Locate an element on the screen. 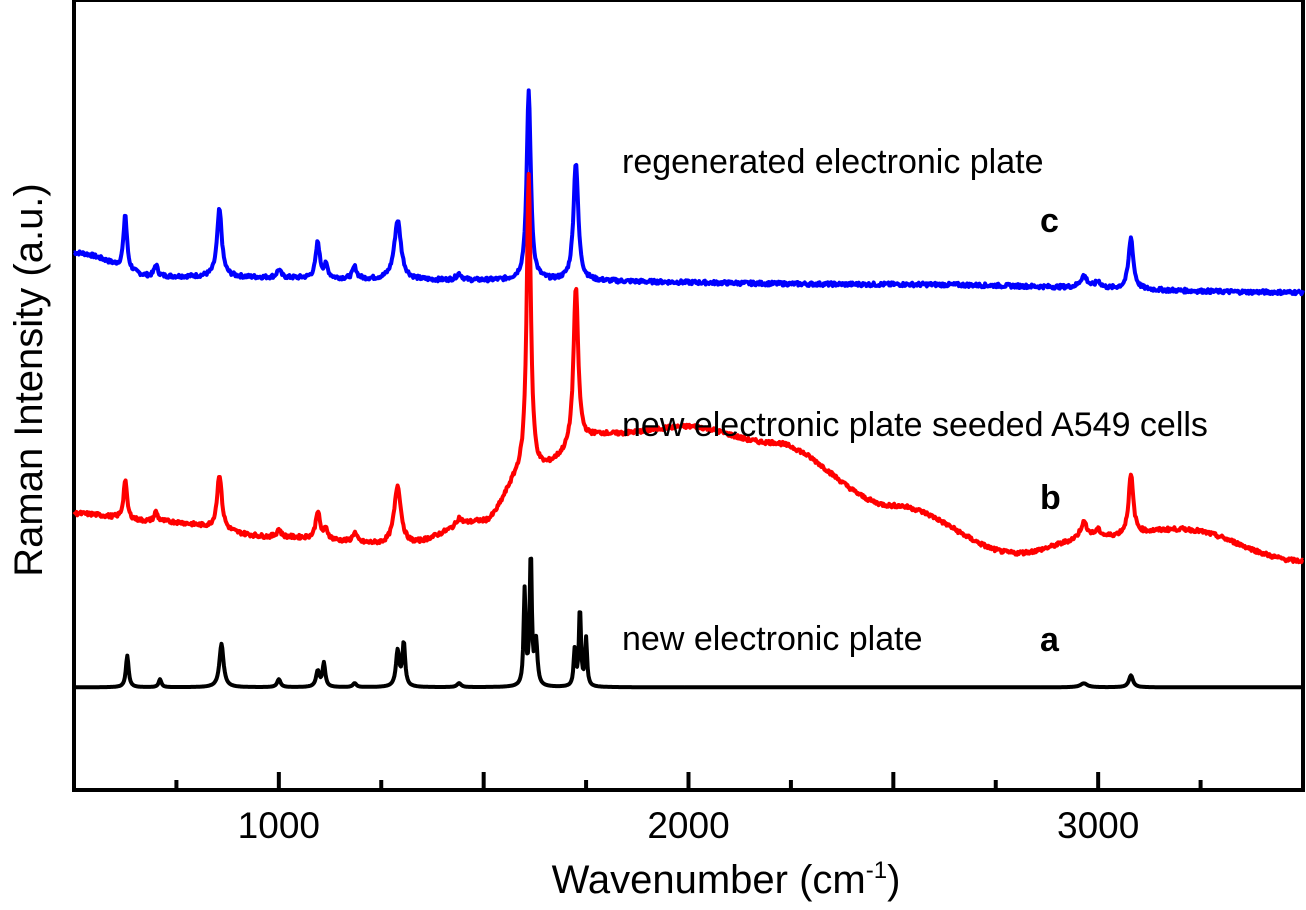  annotation-seeded: new electronic plate seeded A549 cells is located at coordinates (915, 425).